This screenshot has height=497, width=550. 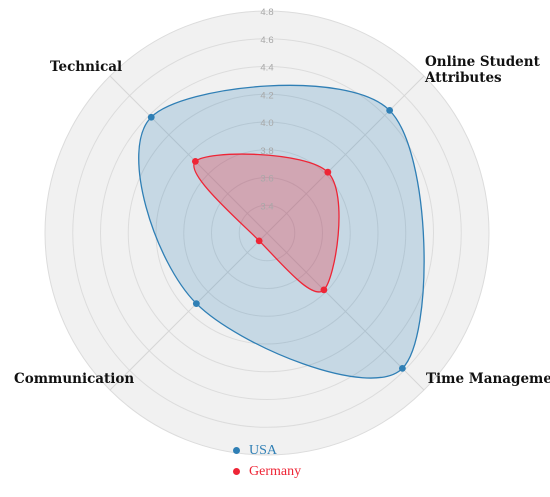 I want to click on tick-label-4: 4.2, so click(x=266, y=95).